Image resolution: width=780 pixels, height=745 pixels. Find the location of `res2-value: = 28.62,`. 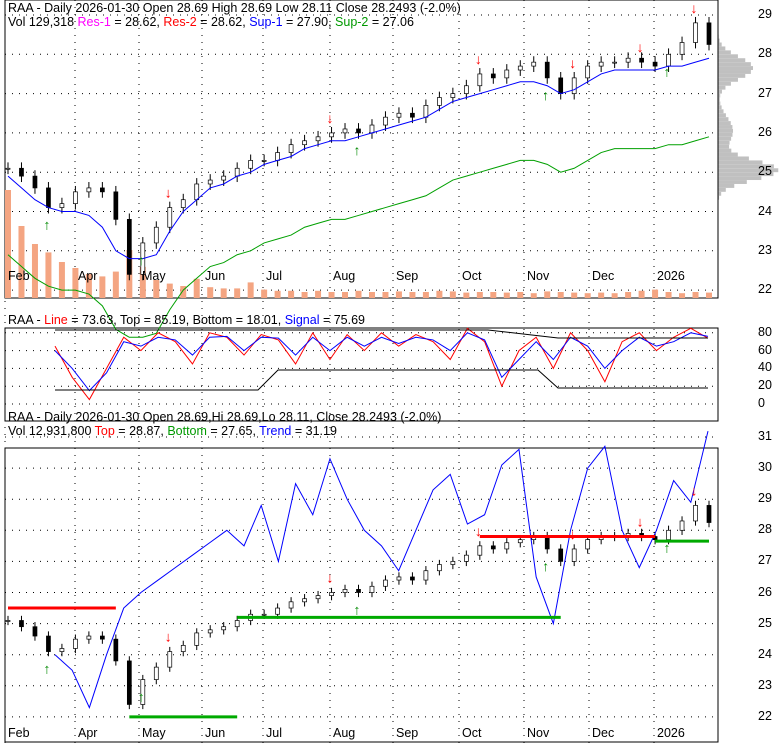

res2-value: = 28.62, is located at coordinates (223, 22).